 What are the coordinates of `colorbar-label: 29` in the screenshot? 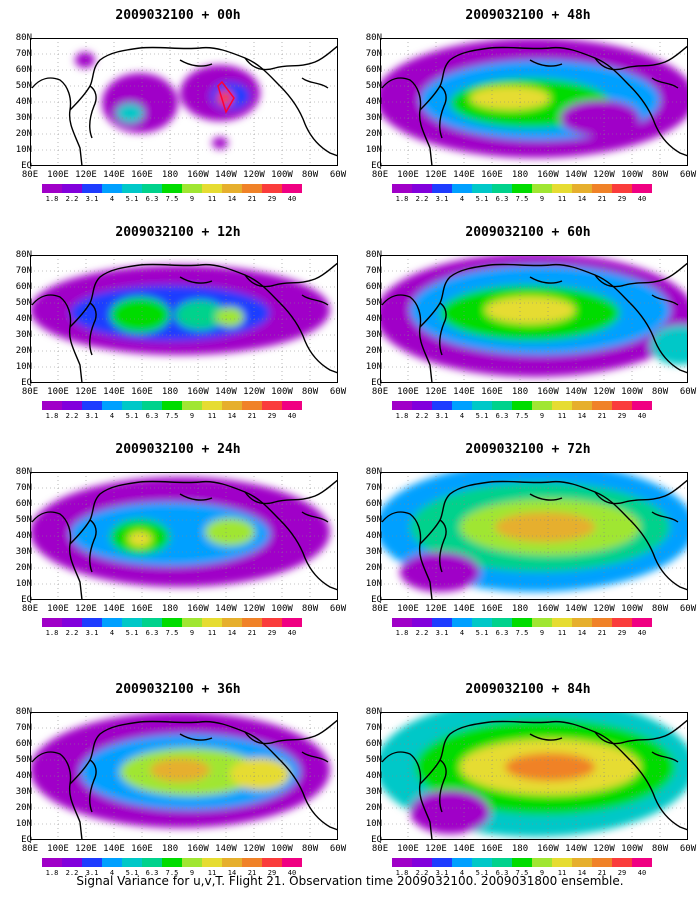 It's located at (272, 199).